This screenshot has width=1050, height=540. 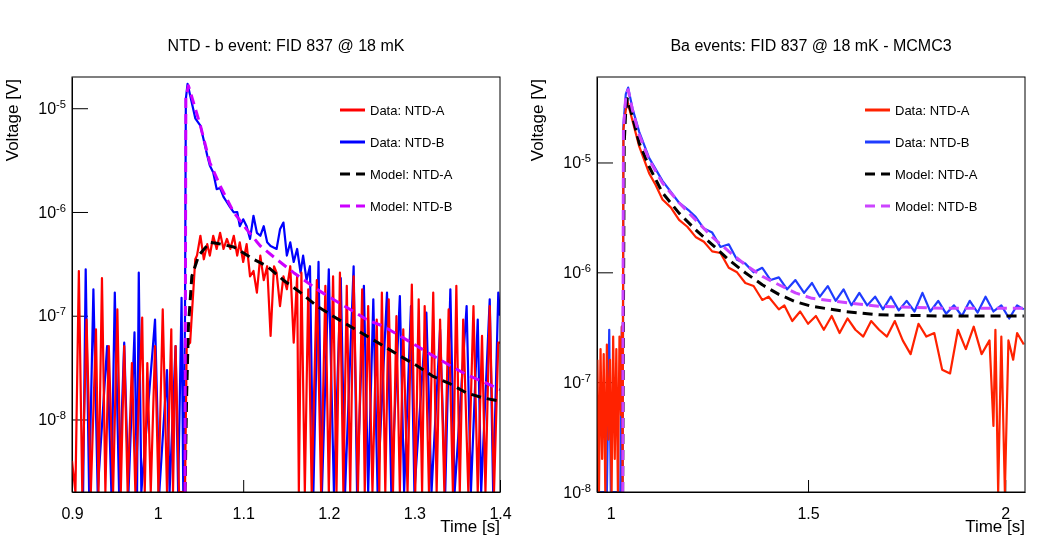 What do you see at coordinates (415, 514) in the screenshot?
I see `x-tick-label: 1.3` at bounding box center [415, 514].